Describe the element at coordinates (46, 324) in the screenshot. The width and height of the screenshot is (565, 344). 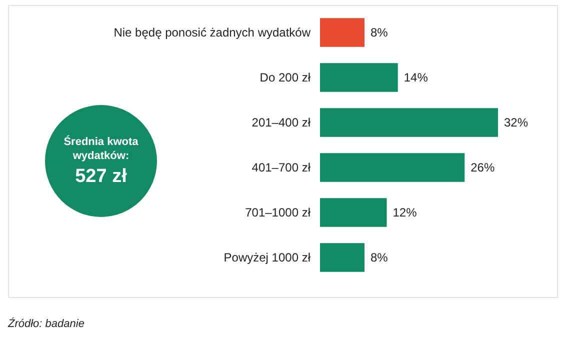
I see `text: Źródło: badanie` at that location.